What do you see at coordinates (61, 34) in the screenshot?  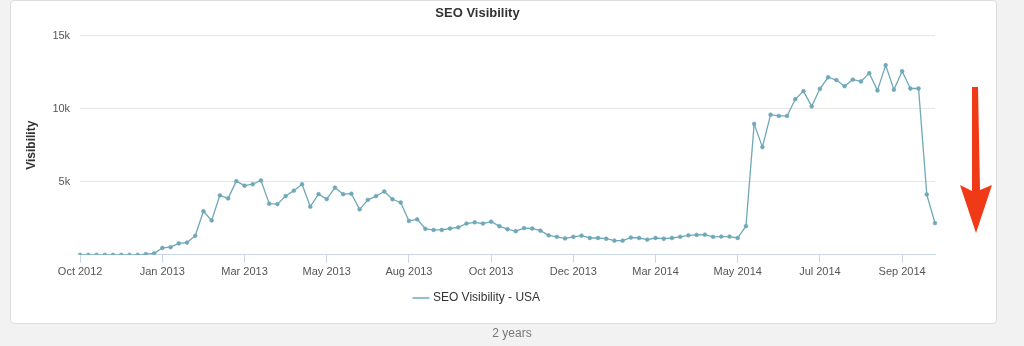 I see `y-tick-label: 15k` at bounding box center [61, 34].